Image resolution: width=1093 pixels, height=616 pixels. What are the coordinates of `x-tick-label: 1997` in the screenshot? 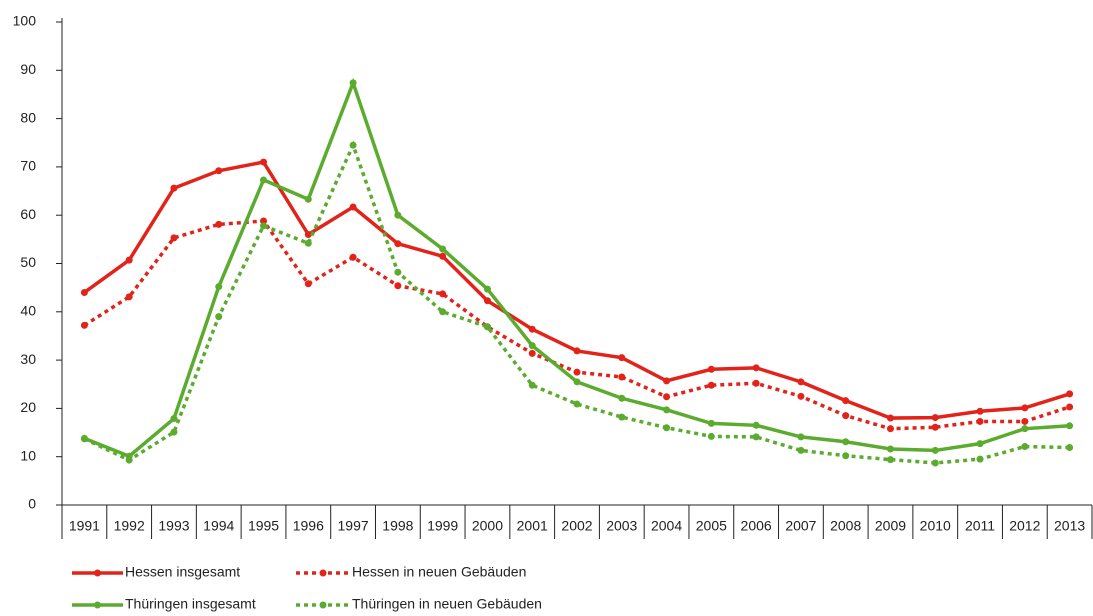 It's located at (353, 526).